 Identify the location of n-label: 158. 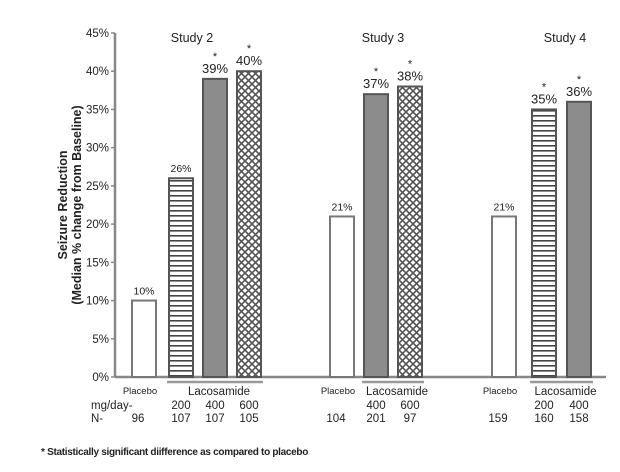
(578, 419).